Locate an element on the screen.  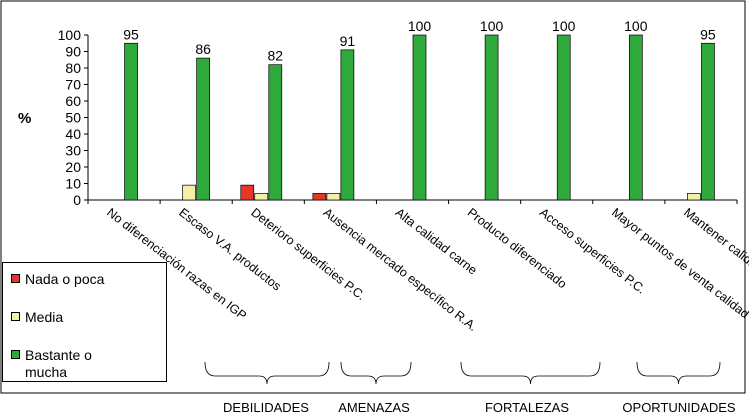
brace-amenazas is located at coordinates (376, 373).